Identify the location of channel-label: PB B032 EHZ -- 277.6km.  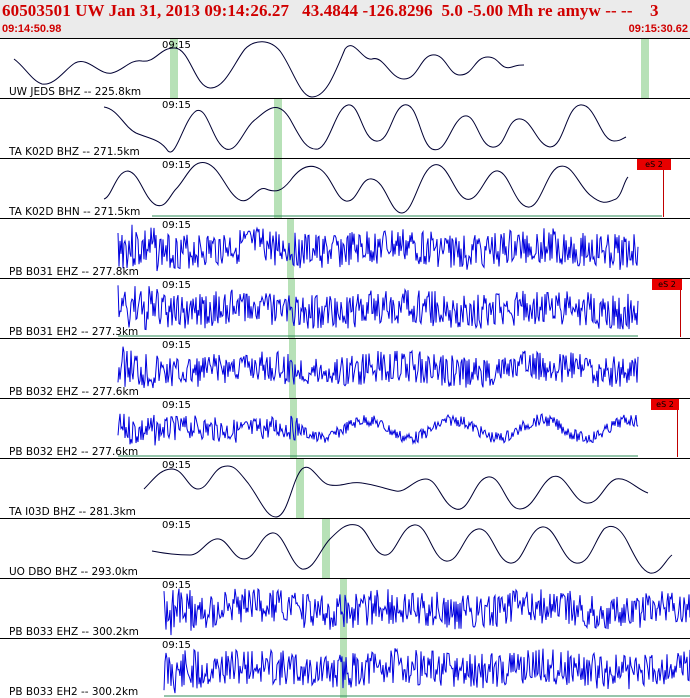
(74, 392).